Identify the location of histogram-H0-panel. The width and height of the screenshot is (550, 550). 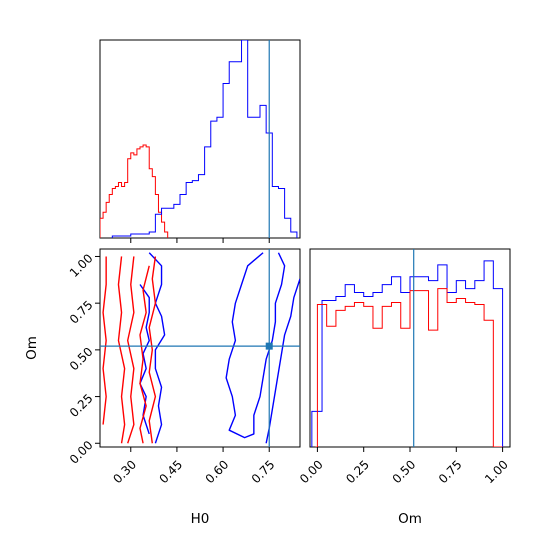
(200, 141).